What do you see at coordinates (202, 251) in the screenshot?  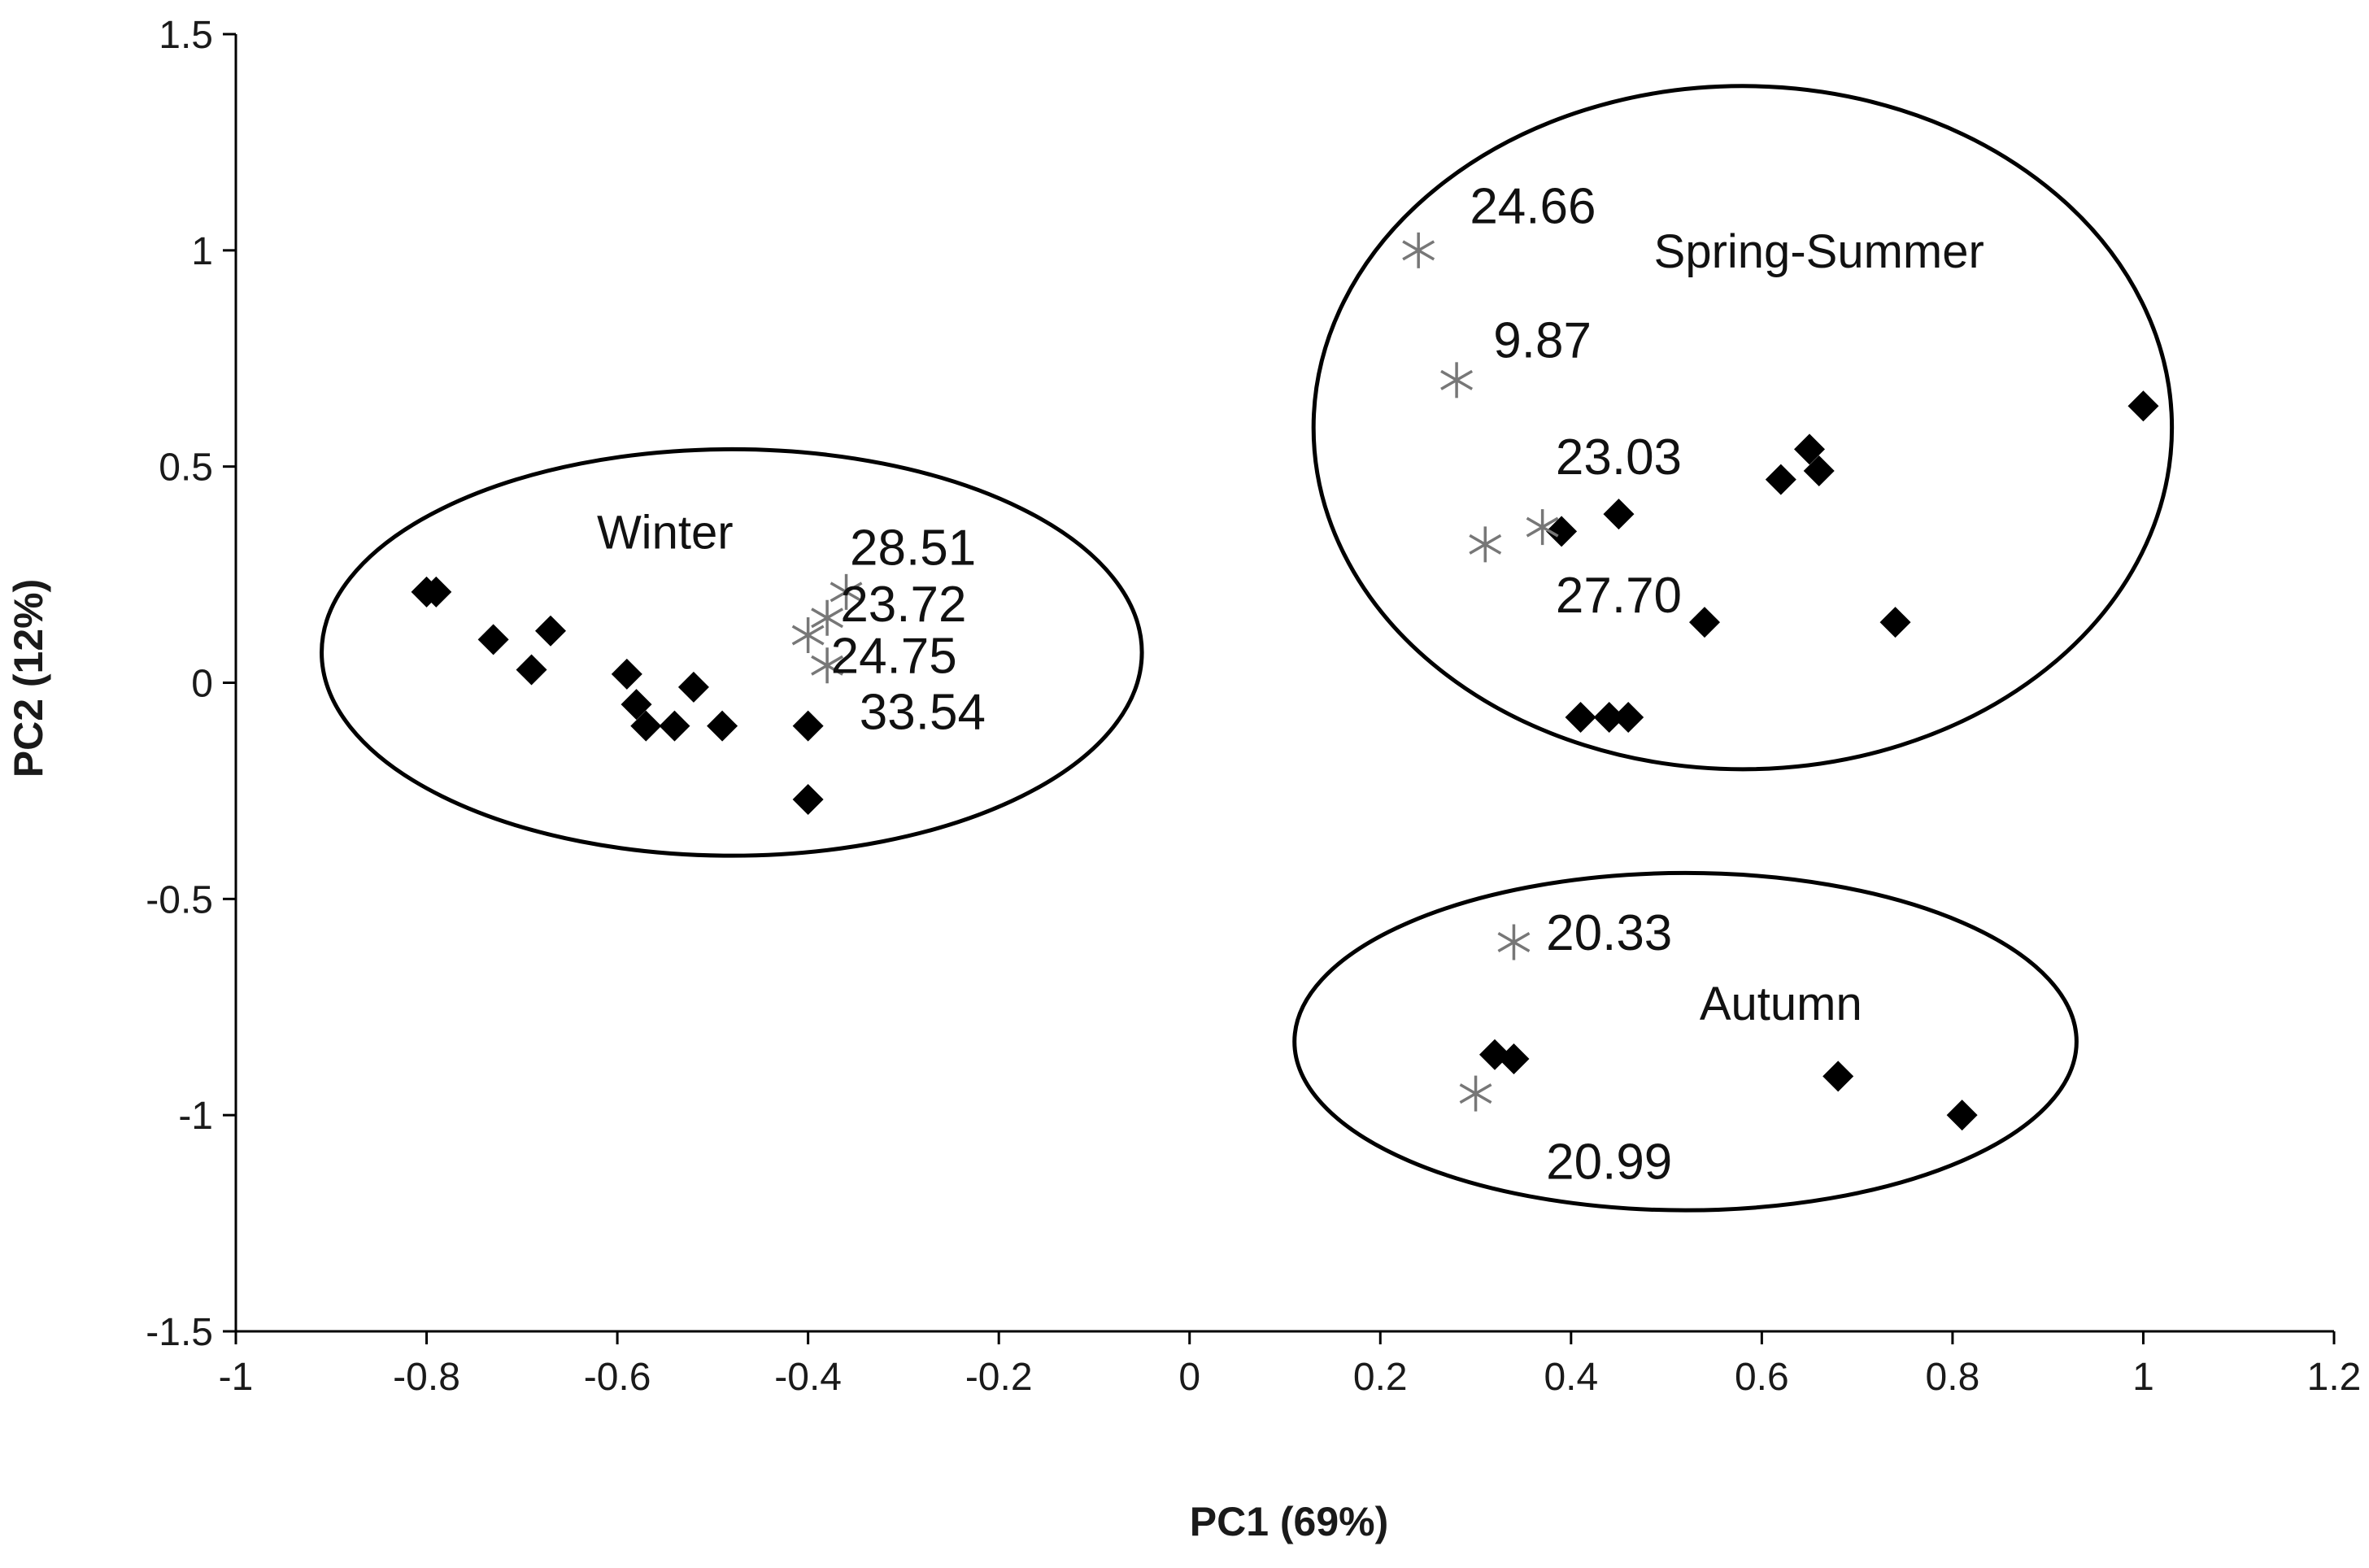 I see `y-tick-label: 1` at bounding box center [202, 251].